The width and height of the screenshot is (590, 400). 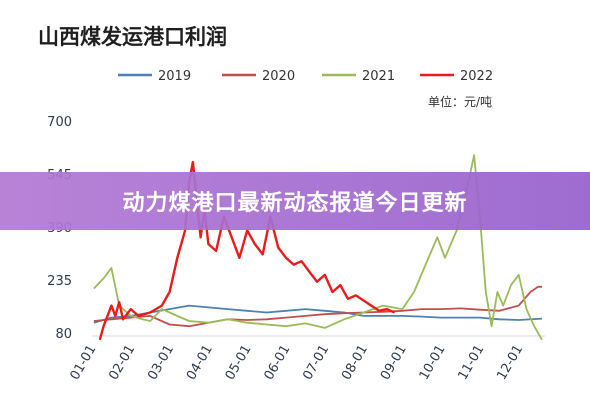 I want to click on legend-label-2020: 2020, so click(x=278, y=76).